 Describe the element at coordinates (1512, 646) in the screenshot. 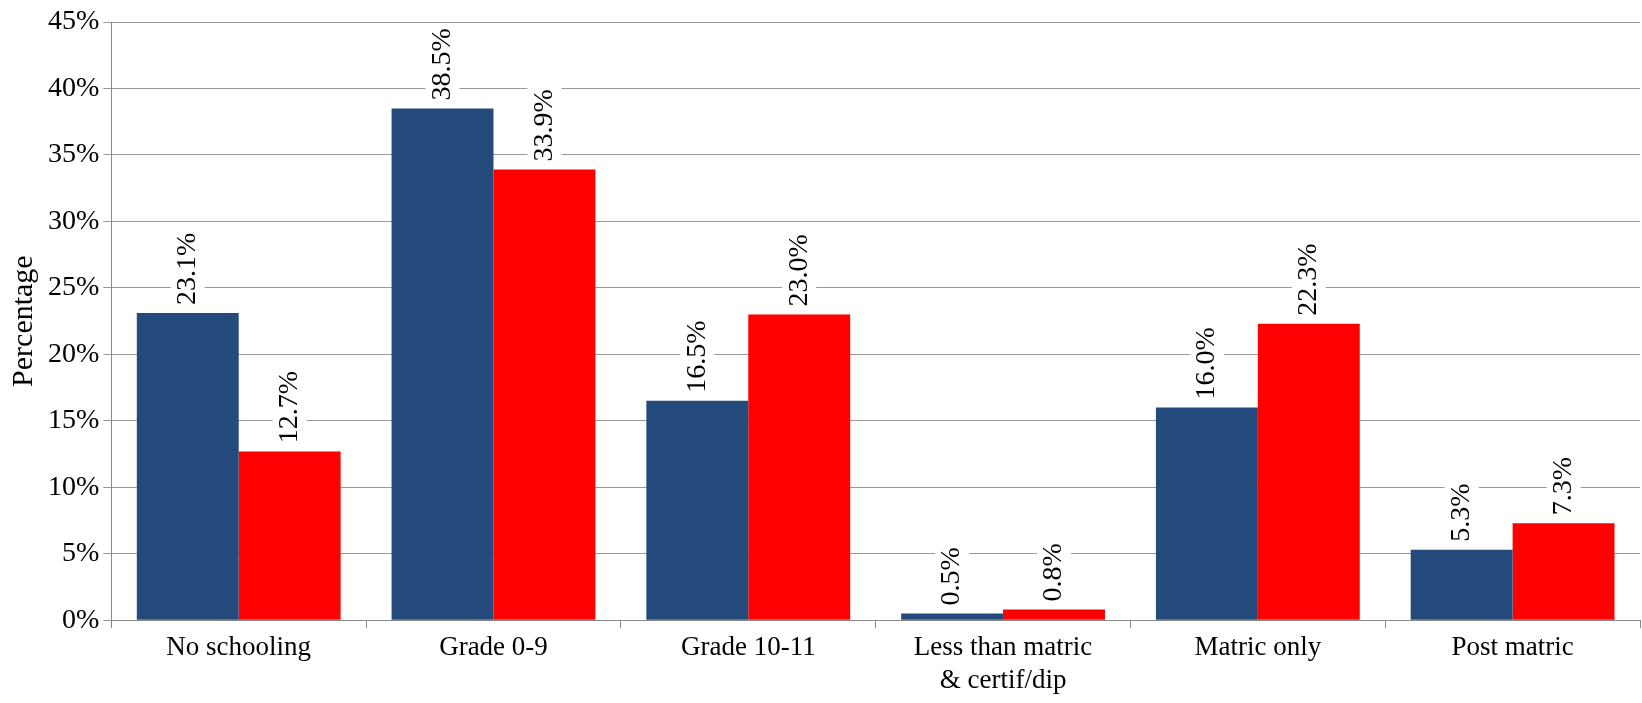

I see `x-tick-label: Post matric` at that location.